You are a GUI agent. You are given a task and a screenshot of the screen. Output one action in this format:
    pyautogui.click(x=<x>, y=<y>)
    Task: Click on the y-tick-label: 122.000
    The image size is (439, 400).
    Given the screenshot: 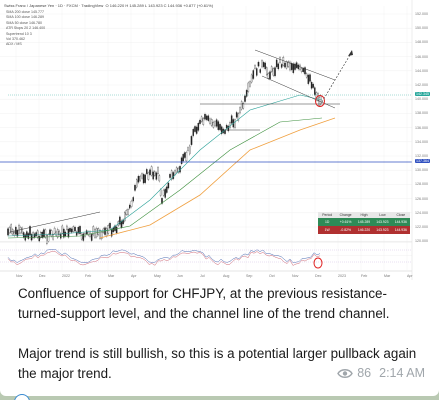 What is the action you would take?
    pyautogui.click(x=421, y=227)
    